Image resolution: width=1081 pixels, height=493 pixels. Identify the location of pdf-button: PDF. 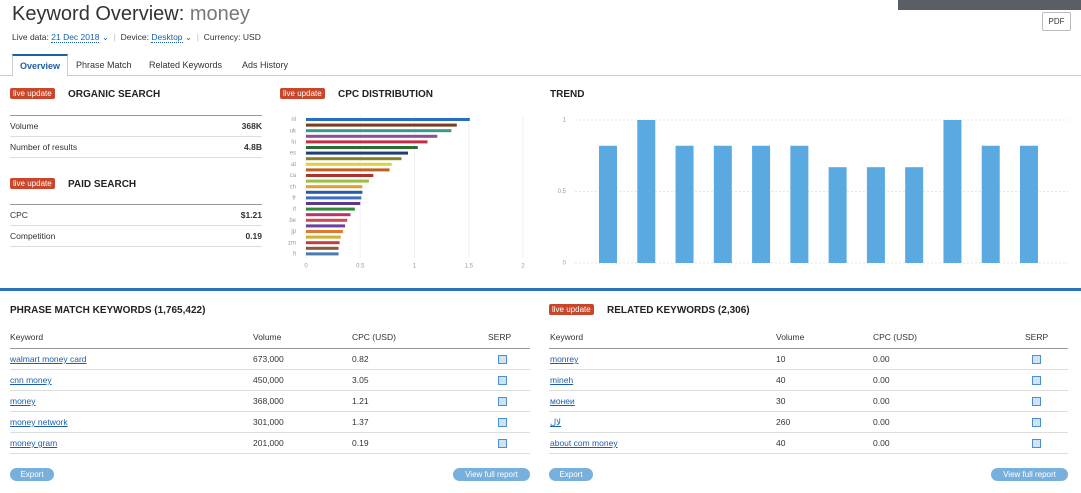
(1056, 21).